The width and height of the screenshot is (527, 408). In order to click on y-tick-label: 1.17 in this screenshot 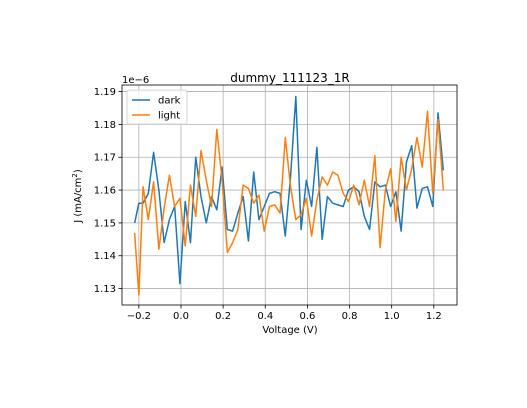, I will do `click(105, 158)`.